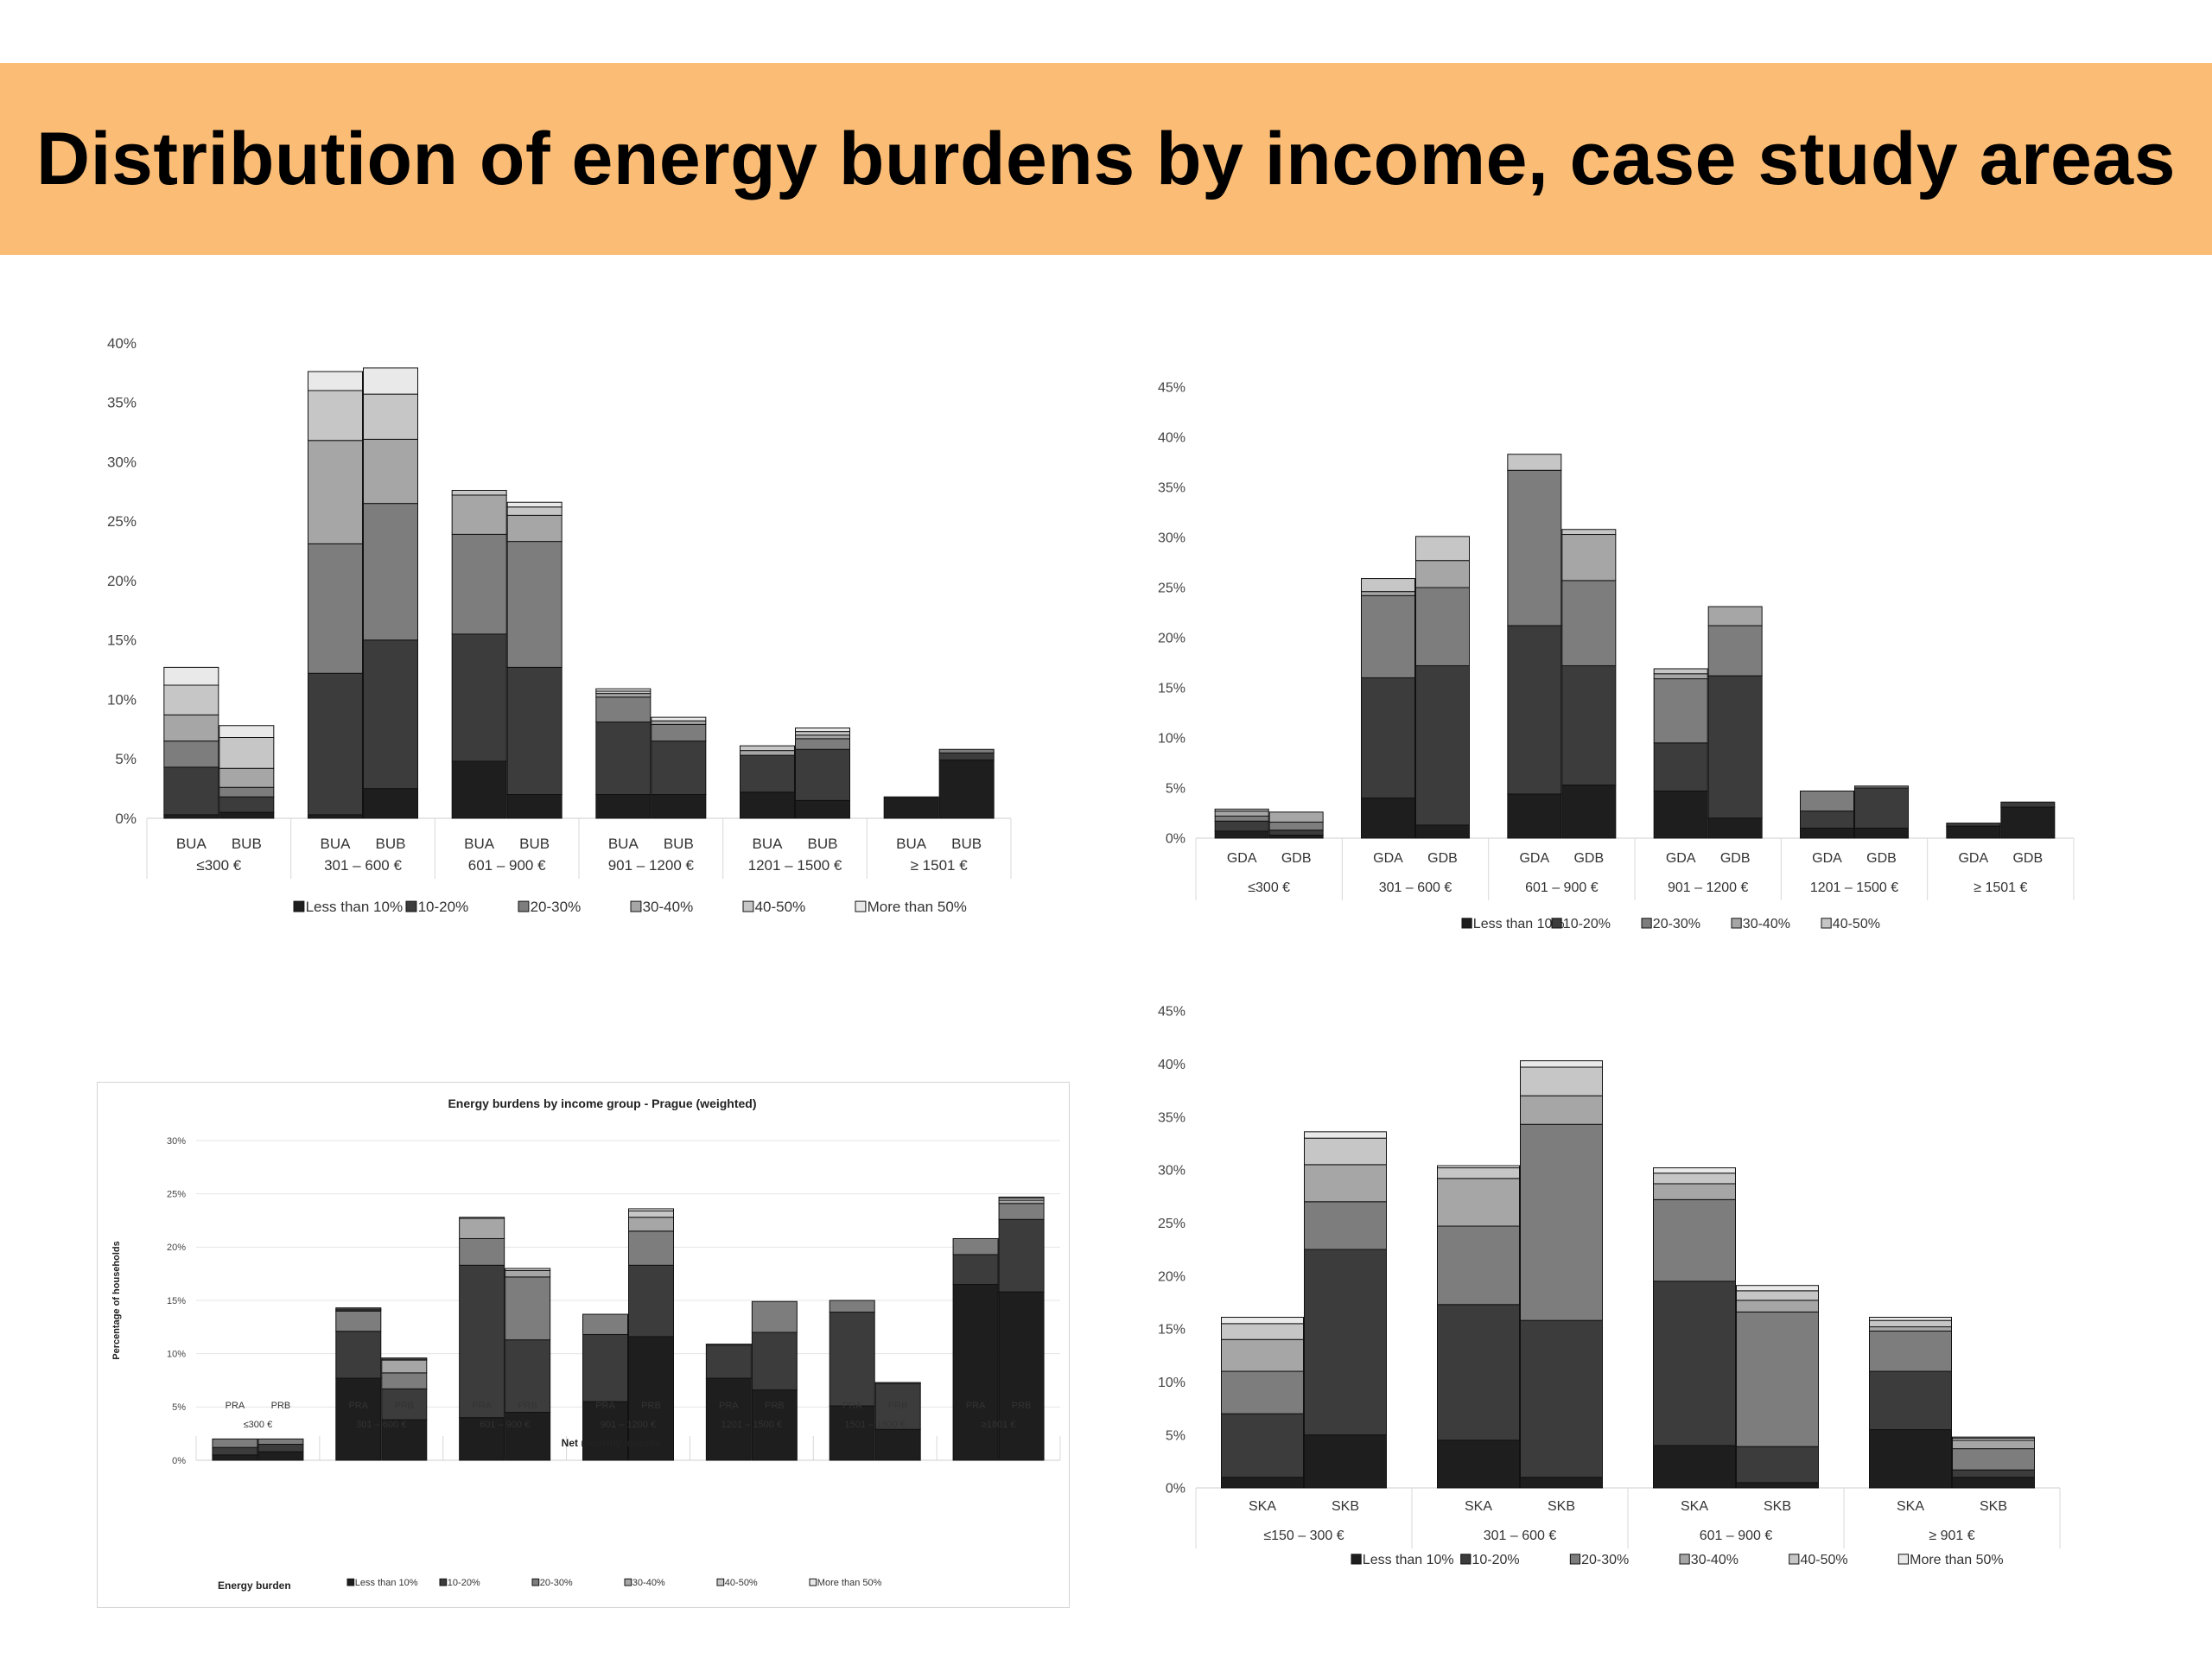 The image size is (2212, 1659). Describe the element at coordinates (1388, 858) in the screenshot. I see `x-subcategory-label: GDA` at that location.